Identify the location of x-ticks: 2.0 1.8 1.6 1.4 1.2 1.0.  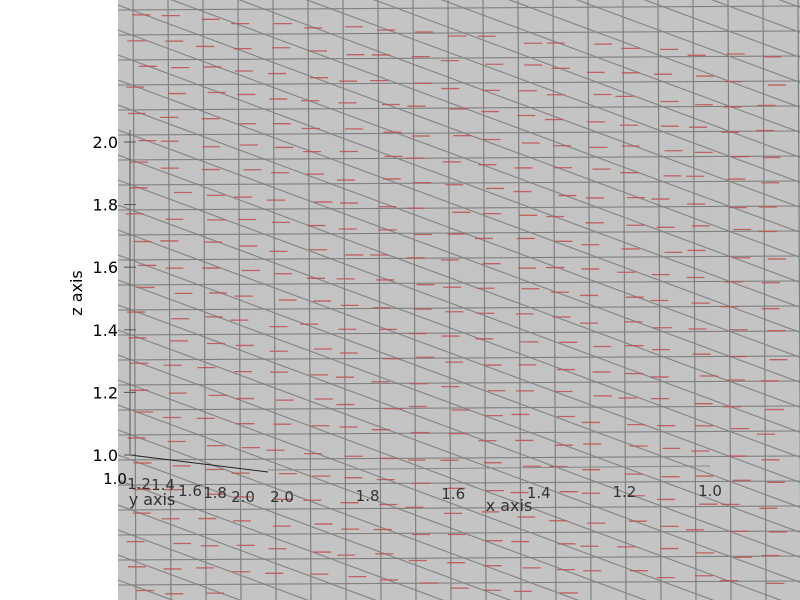
(496, 494).